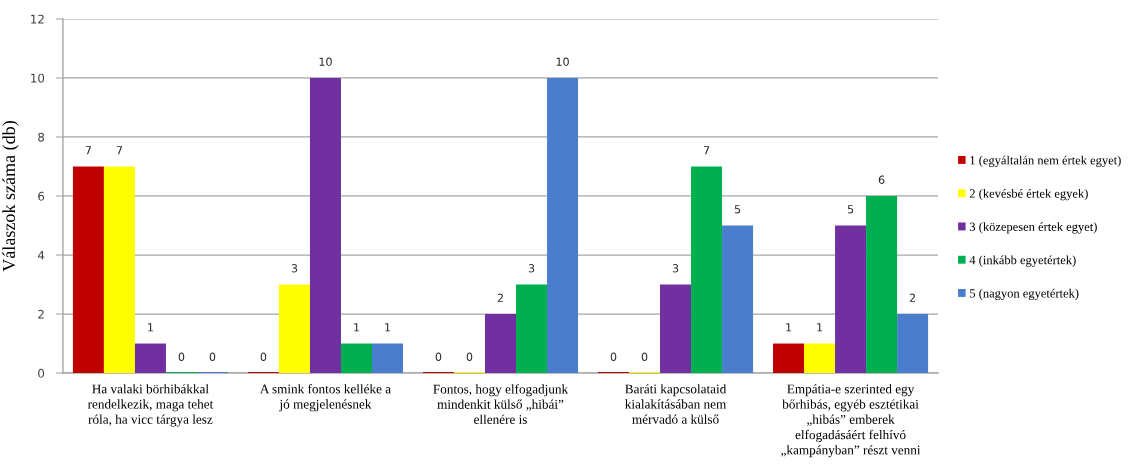  What do you see at coordinates (1028, 194) in the screenshot?
I see `legend-label: 2 (kevésbé értek egyek)` at bounding box center [1028, 194].